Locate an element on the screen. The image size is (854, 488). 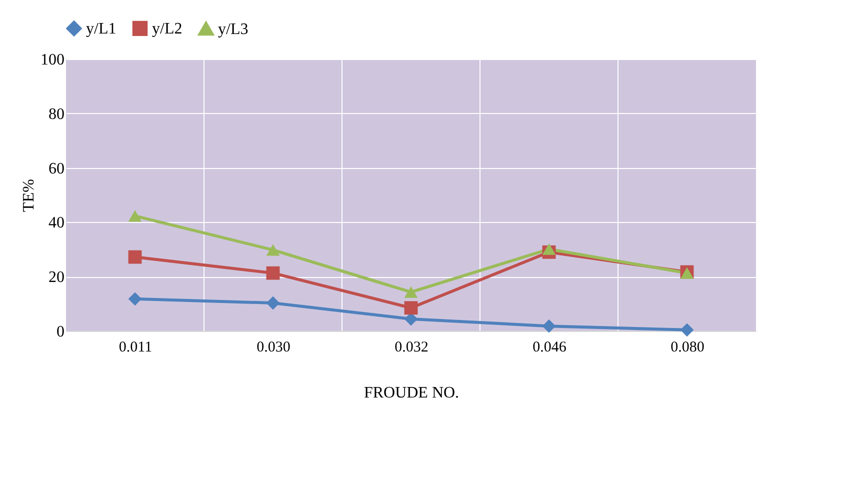
y-axis-title: TE% is located at coordinates (29, 195).